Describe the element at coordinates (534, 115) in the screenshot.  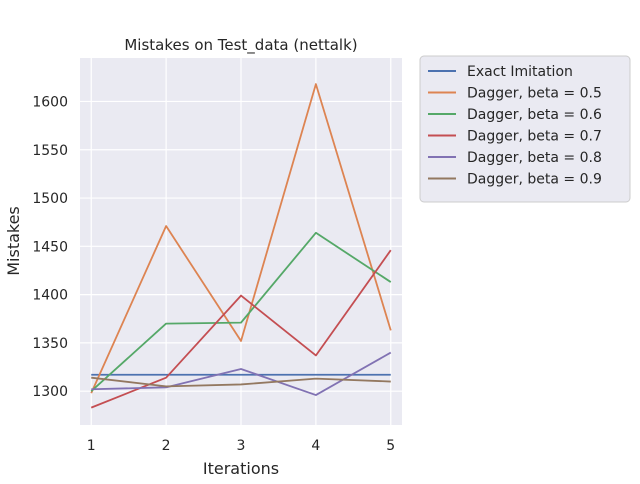
I see `legend-label: Dagger, beta = 0.6` at that location.